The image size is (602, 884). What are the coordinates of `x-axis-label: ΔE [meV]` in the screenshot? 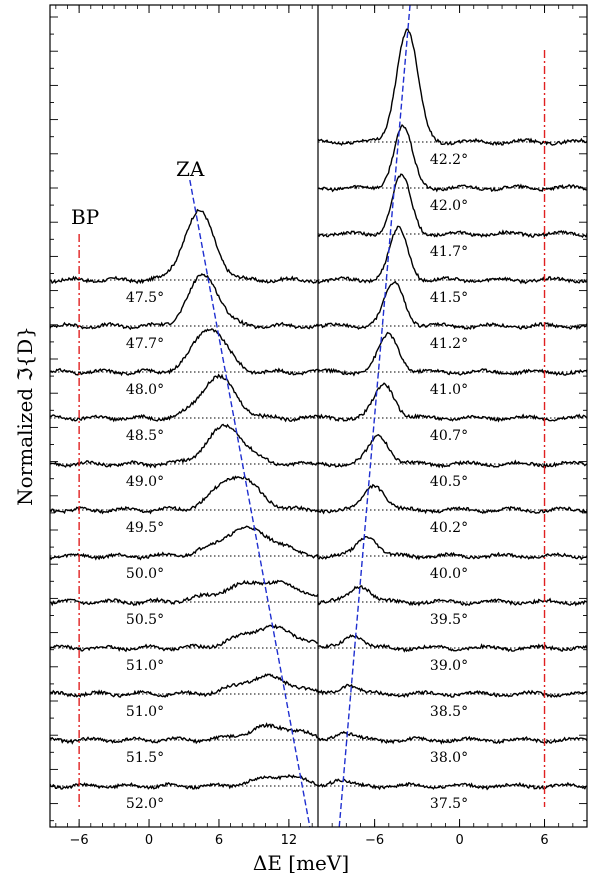 It's located at (301, 863).